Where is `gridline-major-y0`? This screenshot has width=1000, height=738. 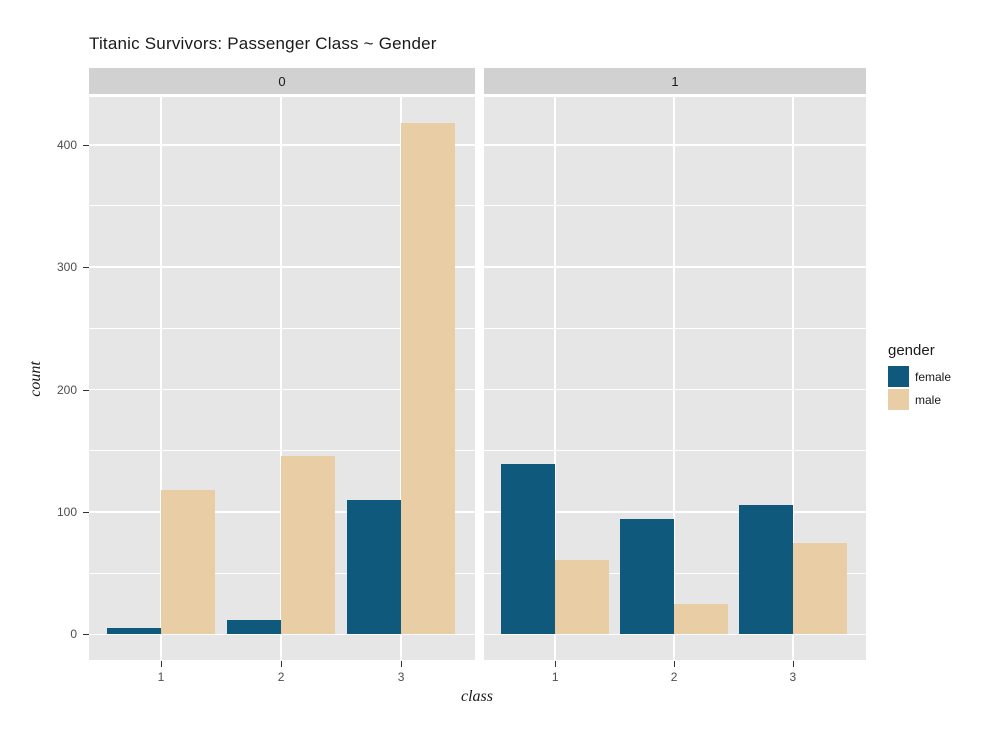 gridline-major-y0 is located at coordinates (282, 634).